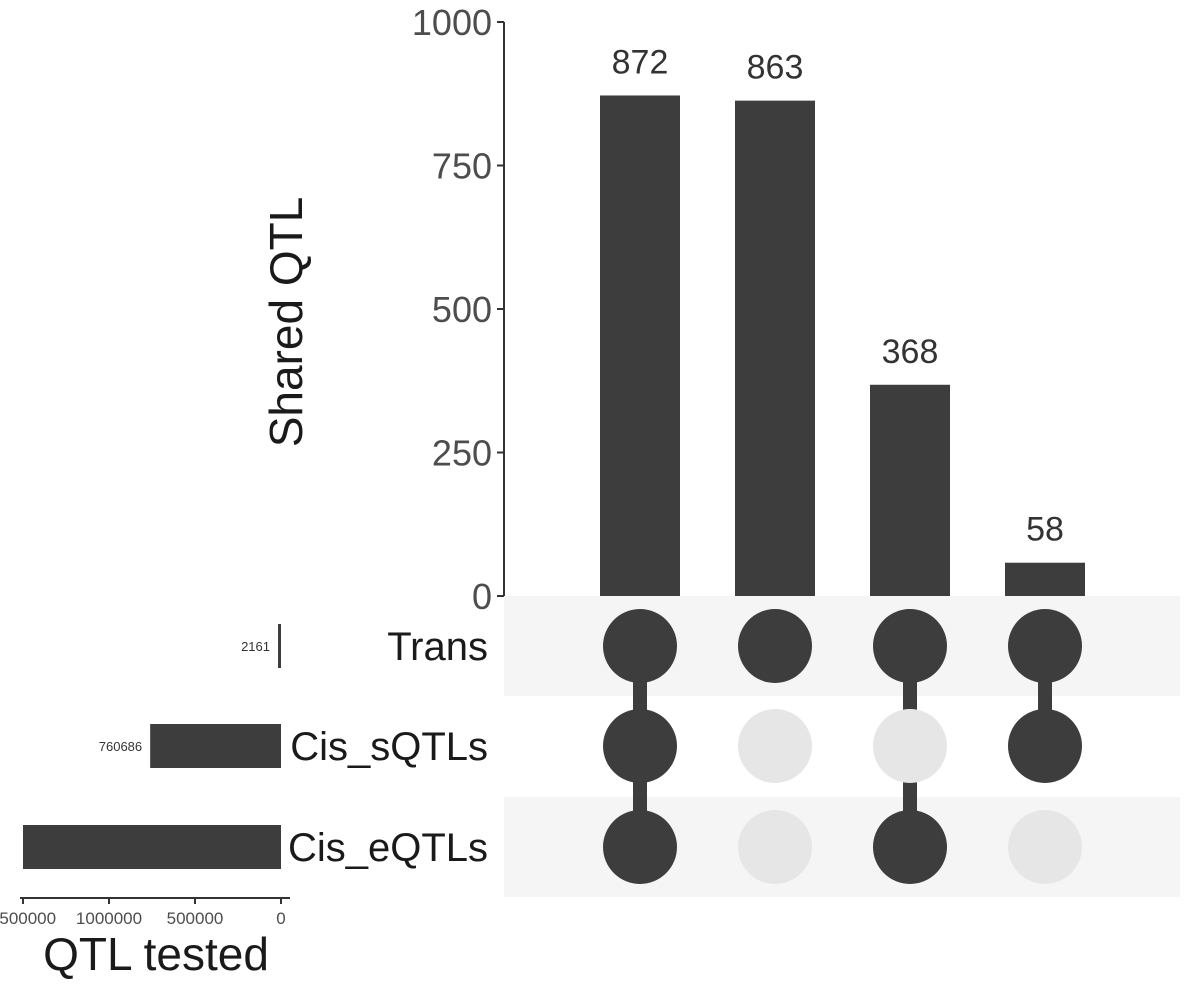 This screenshot has height=1000, width=1200. What do you see at coordinates (462, 309) in the screenshot?
I see `y-tick-label: 500` at bounding box center [462, 309].